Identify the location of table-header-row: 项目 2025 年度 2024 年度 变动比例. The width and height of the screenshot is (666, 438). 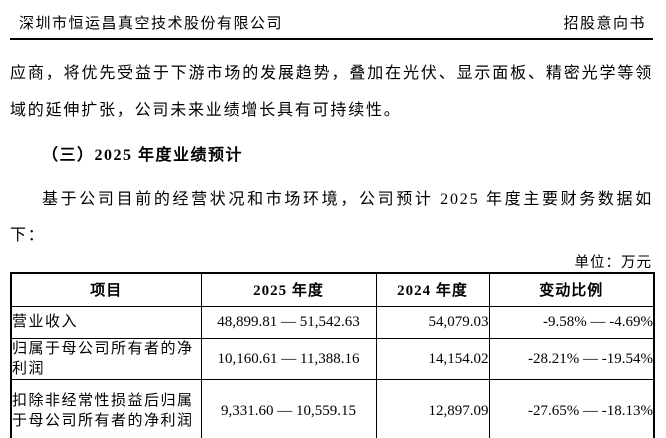
(332, 289).